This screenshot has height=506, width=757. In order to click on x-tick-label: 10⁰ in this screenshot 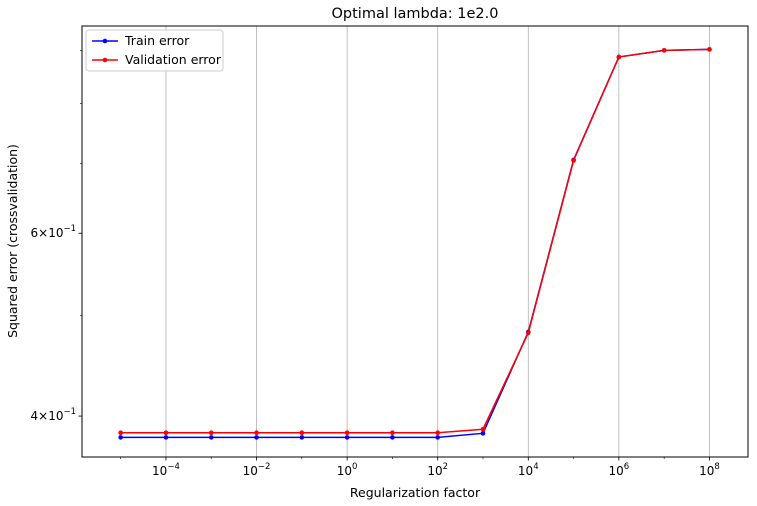, I will do `click(347, 470)`.